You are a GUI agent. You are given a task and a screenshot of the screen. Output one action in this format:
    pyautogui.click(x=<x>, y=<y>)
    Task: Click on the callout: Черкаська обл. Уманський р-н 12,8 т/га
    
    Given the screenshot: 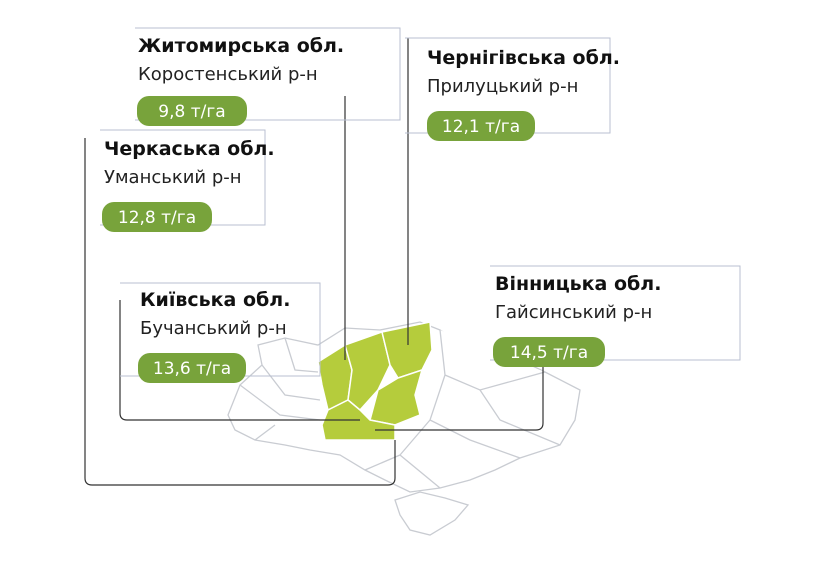 What is the action you would take?
    pyautogui.click(x=187, y=180)
    